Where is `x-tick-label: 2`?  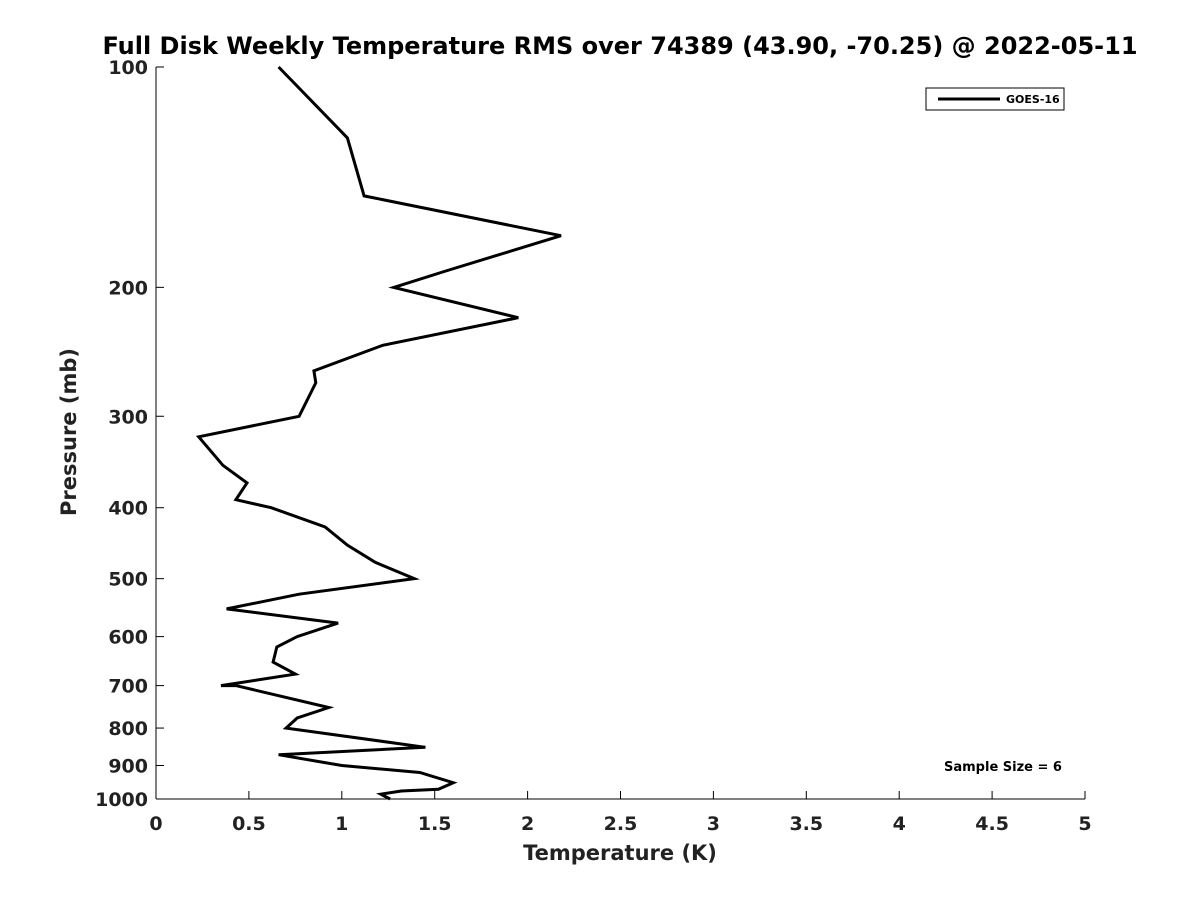
x-tick-label: 2 is located at coordinates (527, 824).